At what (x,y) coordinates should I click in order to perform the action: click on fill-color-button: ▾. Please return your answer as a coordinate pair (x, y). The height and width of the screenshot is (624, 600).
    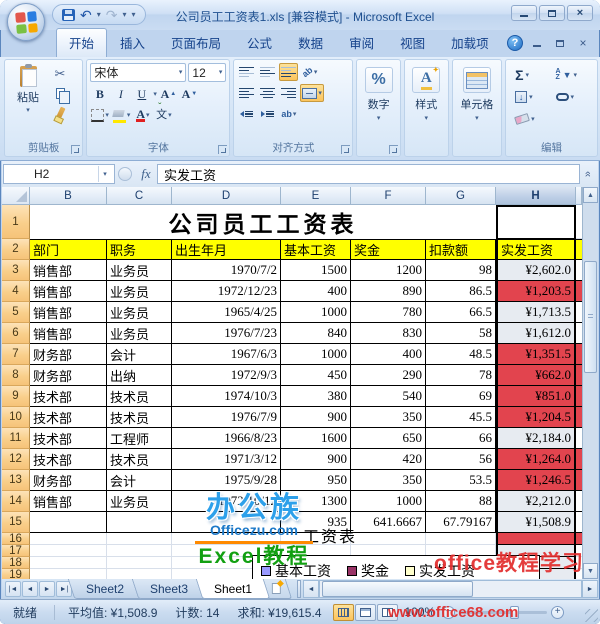
    Looking at the image, I should click on (122, 115).